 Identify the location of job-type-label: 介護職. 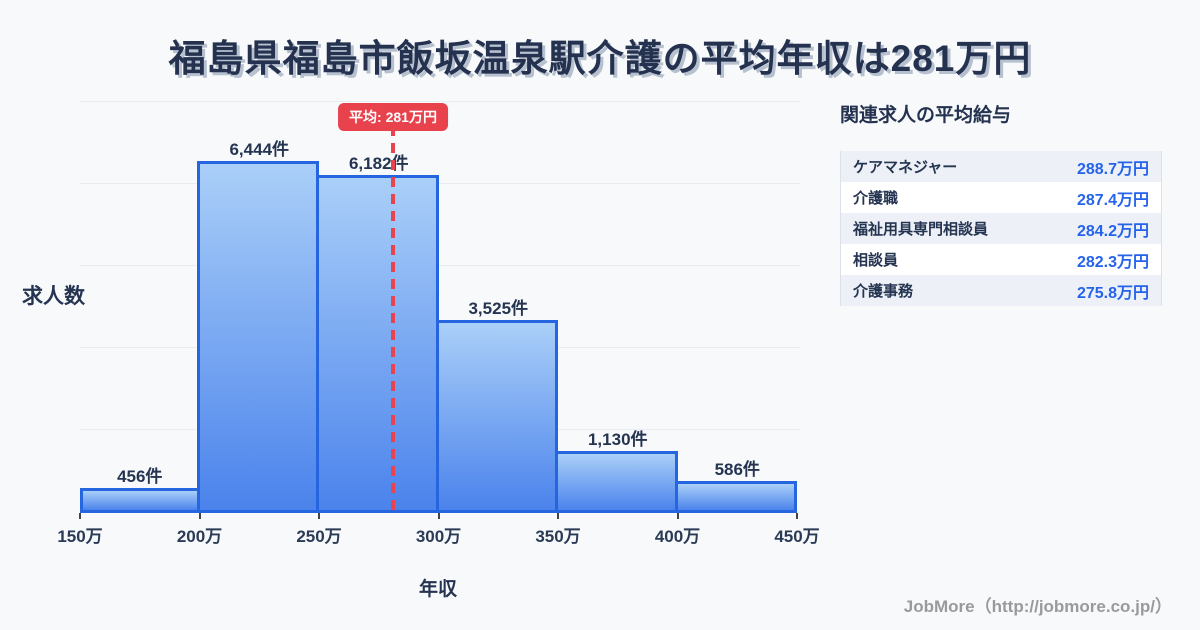
(876, 198).